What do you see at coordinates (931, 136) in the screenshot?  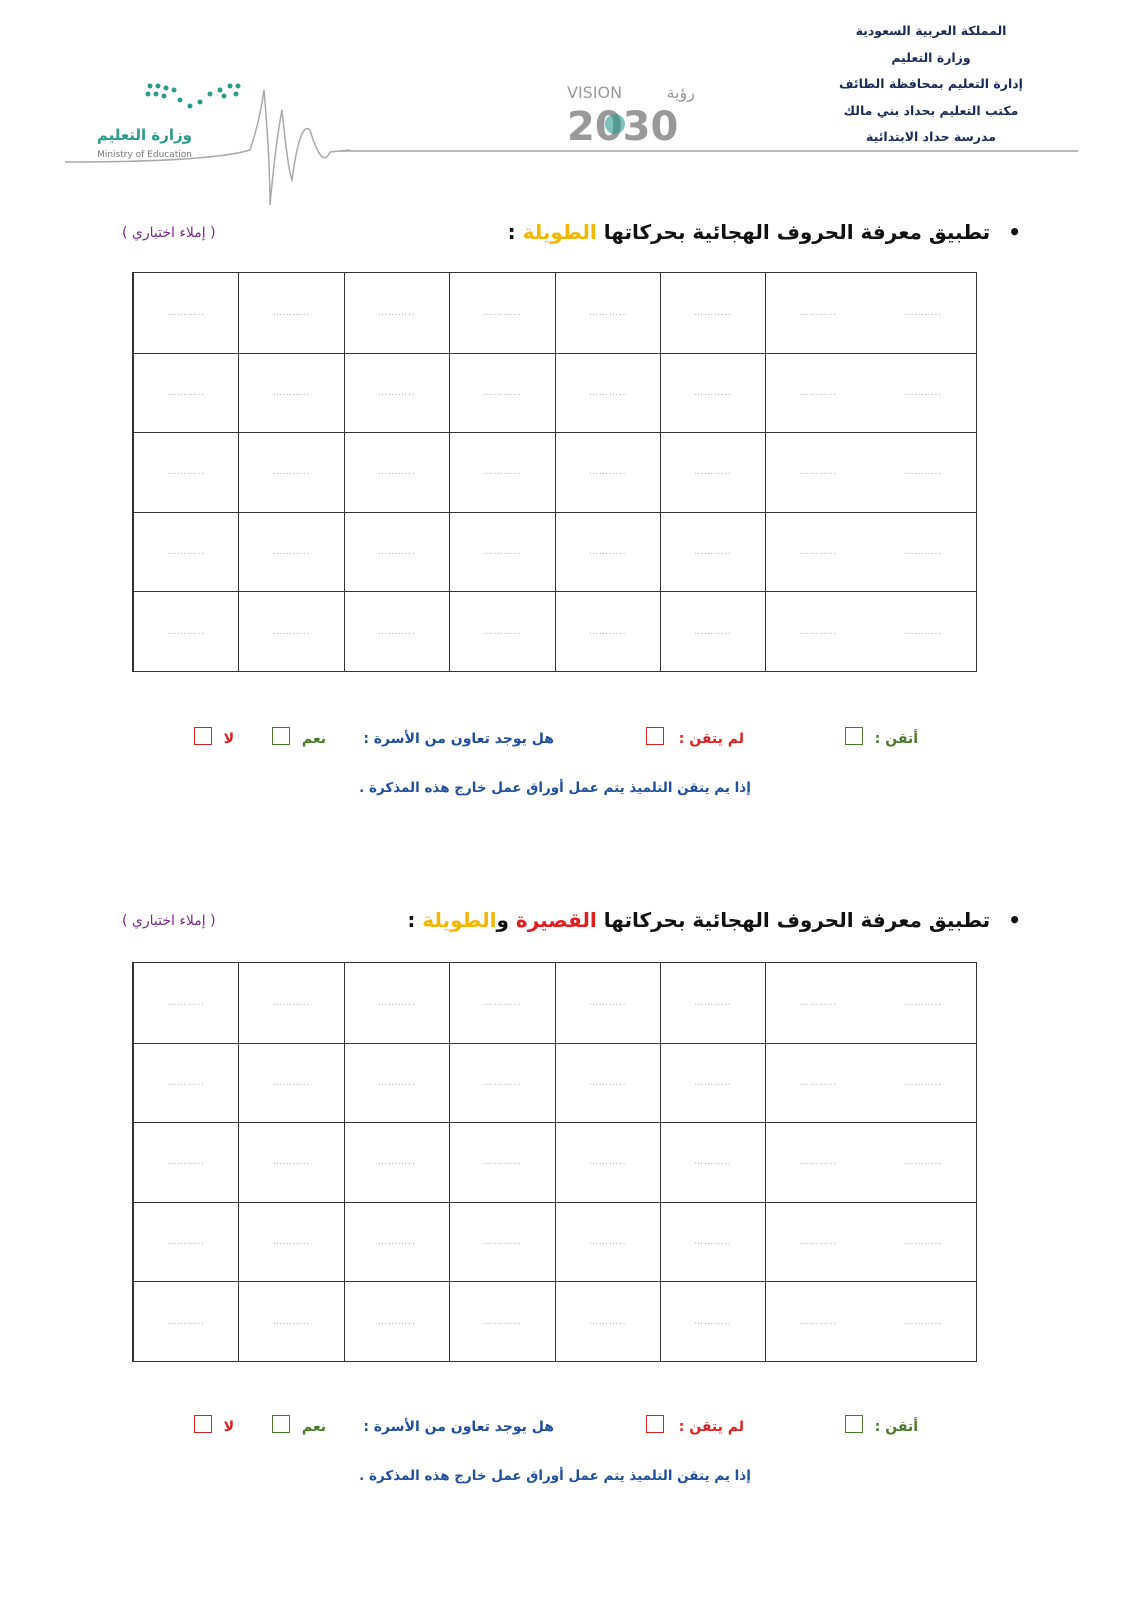 I see `header-line: مدرسة حداد الابتدائية` at bounding box center [931, 136].